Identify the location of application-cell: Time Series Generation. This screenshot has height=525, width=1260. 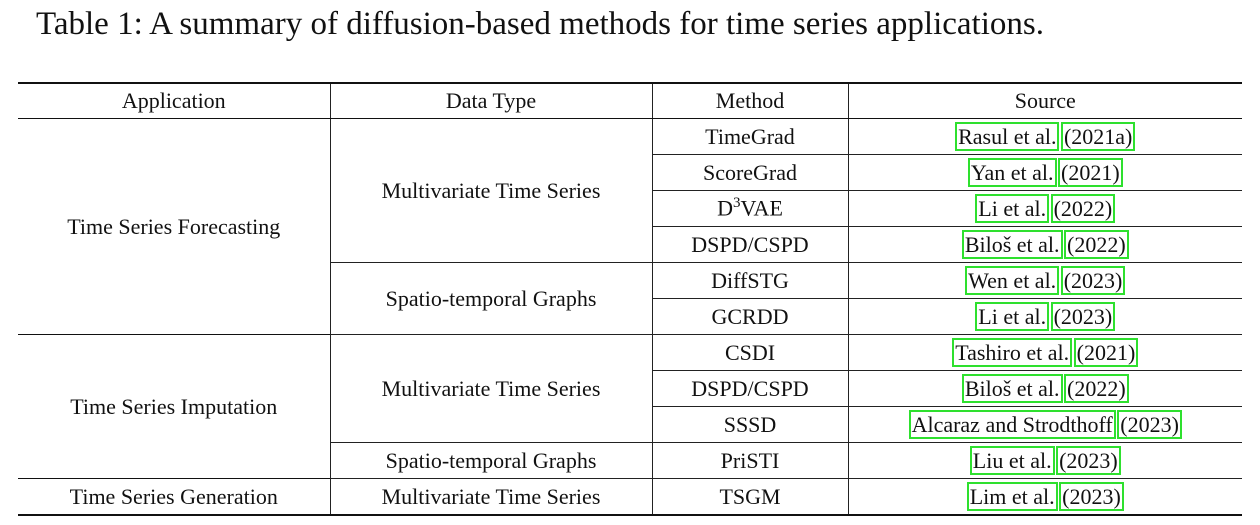
(174, 497).